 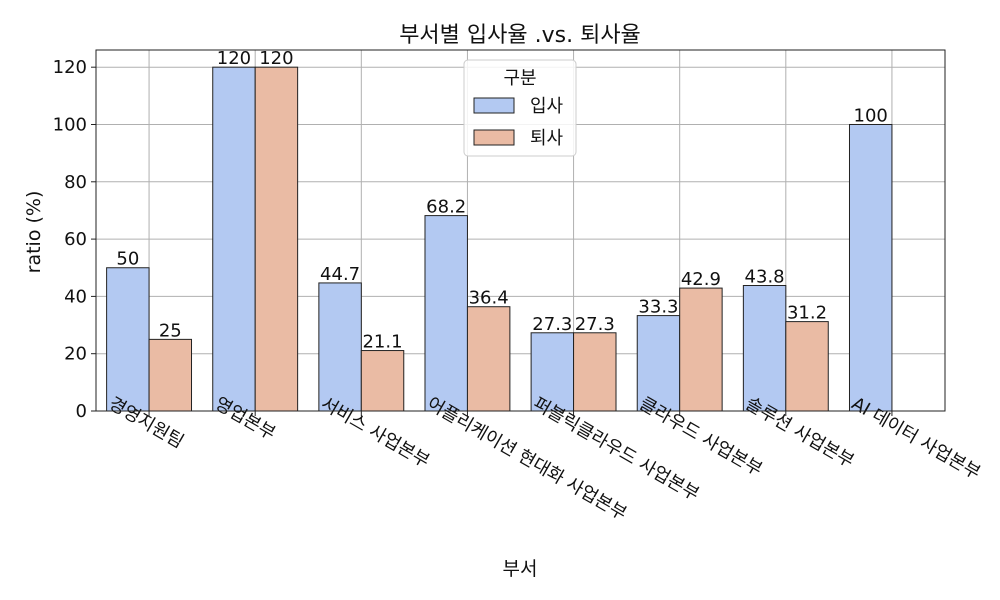 I want to click on legend-label-resign: 퇴사, so click(x=547, y=138).